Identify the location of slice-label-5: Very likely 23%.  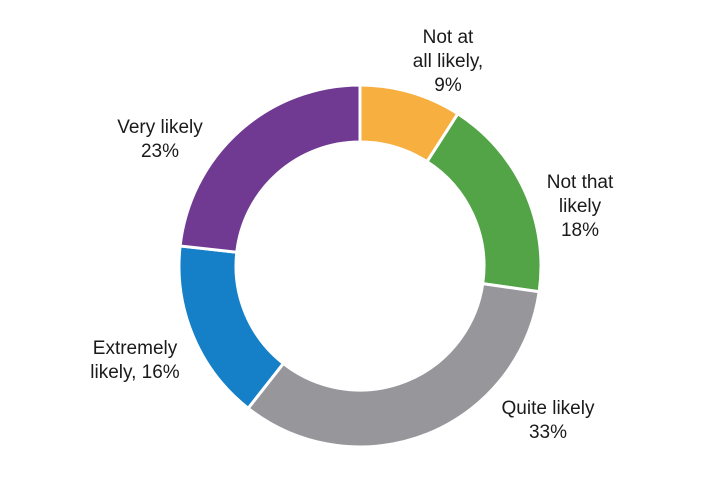
(160, 139).